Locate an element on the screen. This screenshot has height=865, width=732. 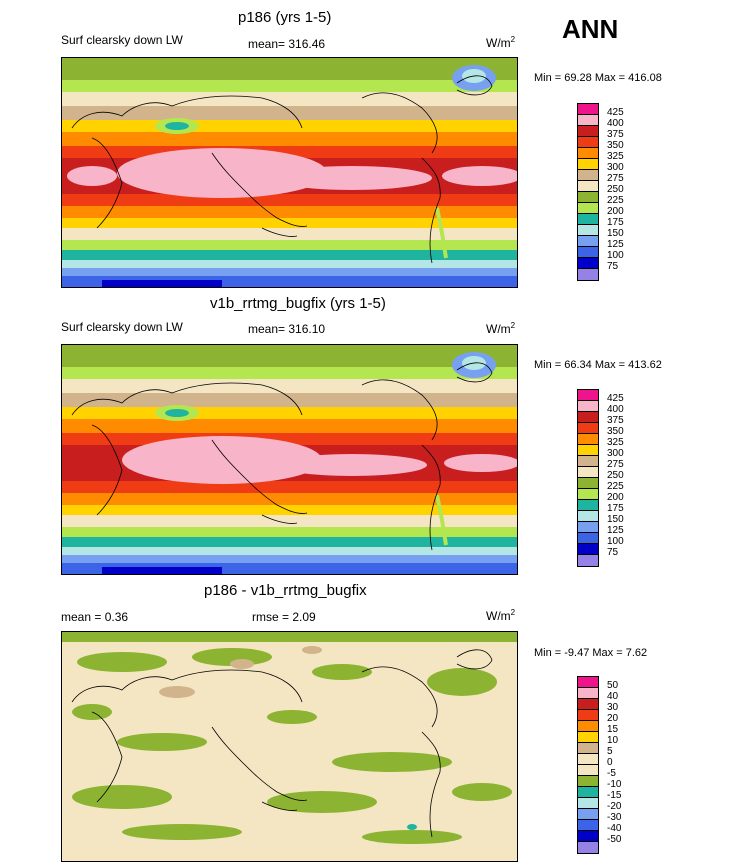
season-label: ANN is located at coordinates (590, 29).